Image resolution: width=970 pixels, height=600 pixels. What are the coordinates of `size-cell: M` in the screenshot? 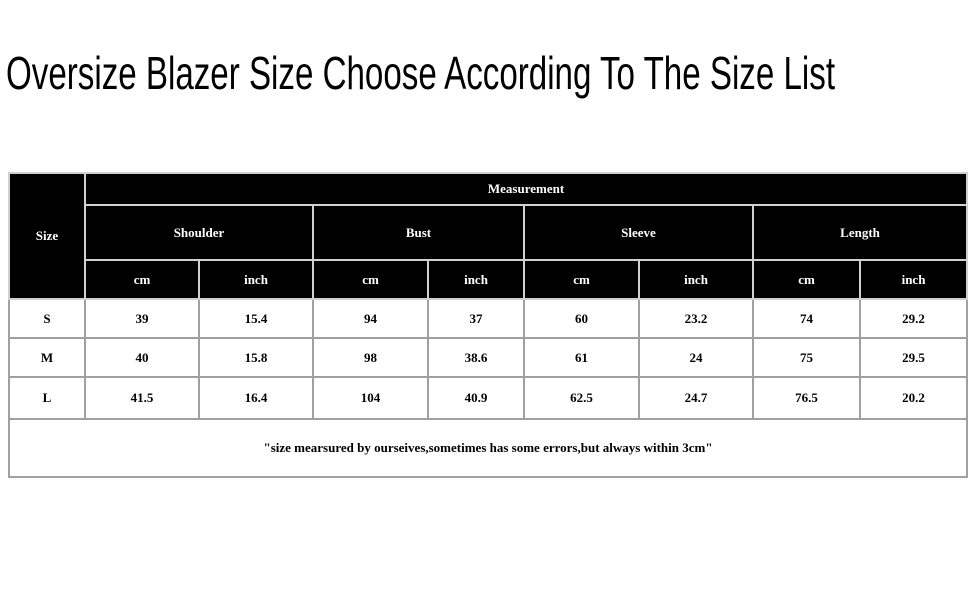 It's located at (47, 357).